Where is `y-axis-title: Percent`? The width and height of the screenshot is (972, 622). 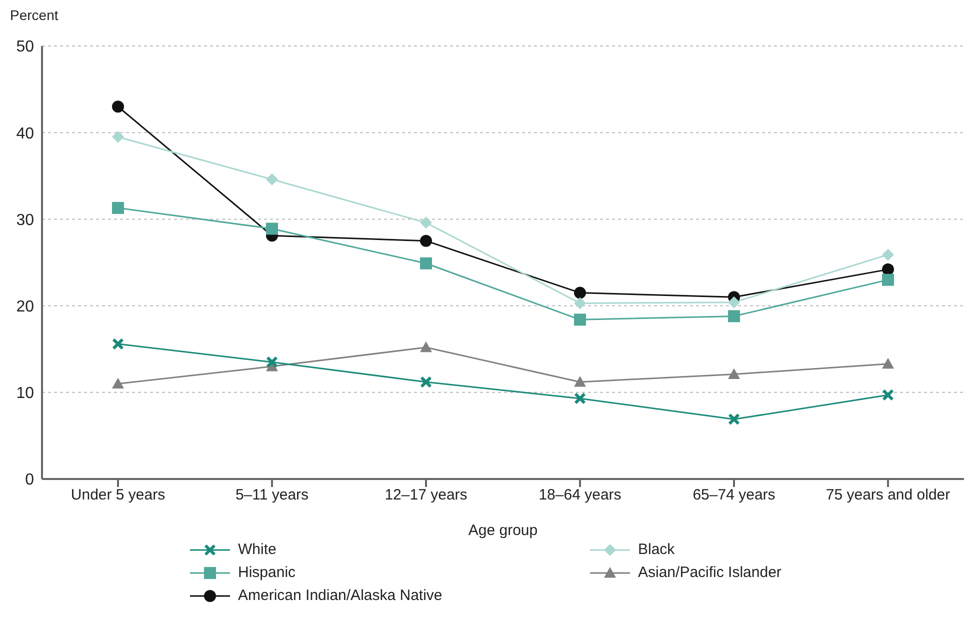
y-axis-title: Percent is located at coordinates (34, 15).